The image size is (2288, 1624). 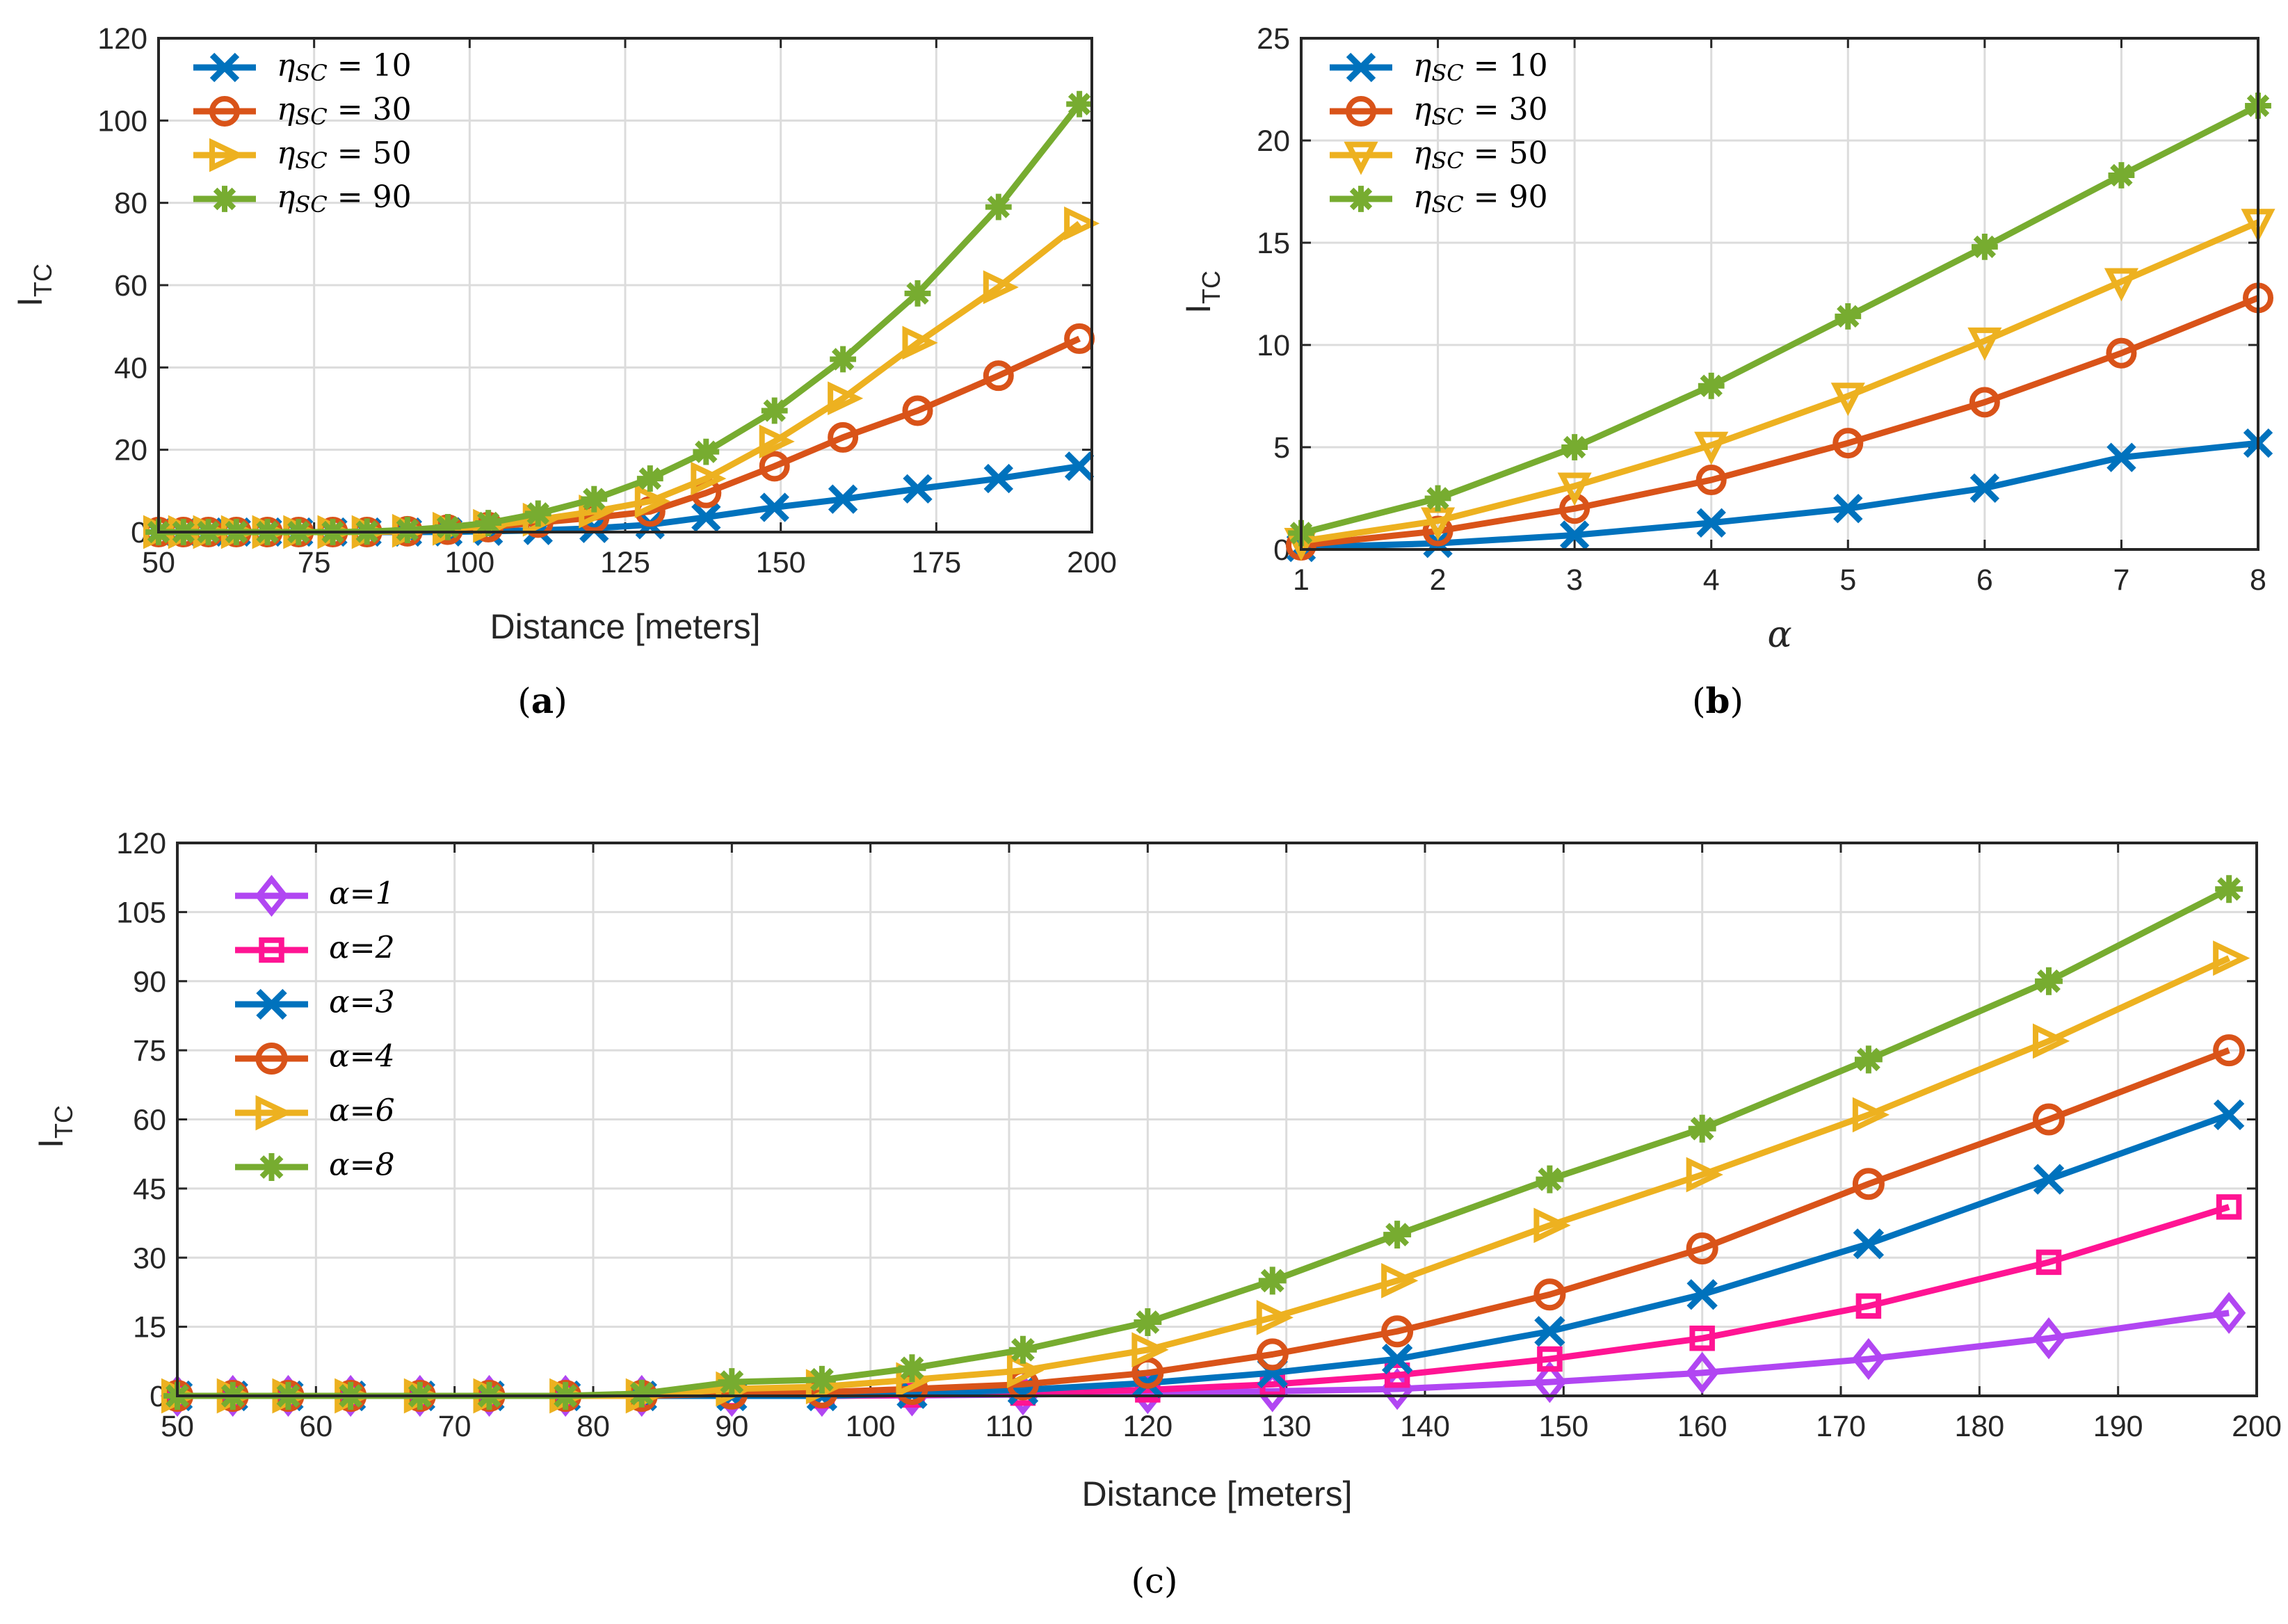 I want to click on legend-label: α=4, so click(x=362, y=1057).